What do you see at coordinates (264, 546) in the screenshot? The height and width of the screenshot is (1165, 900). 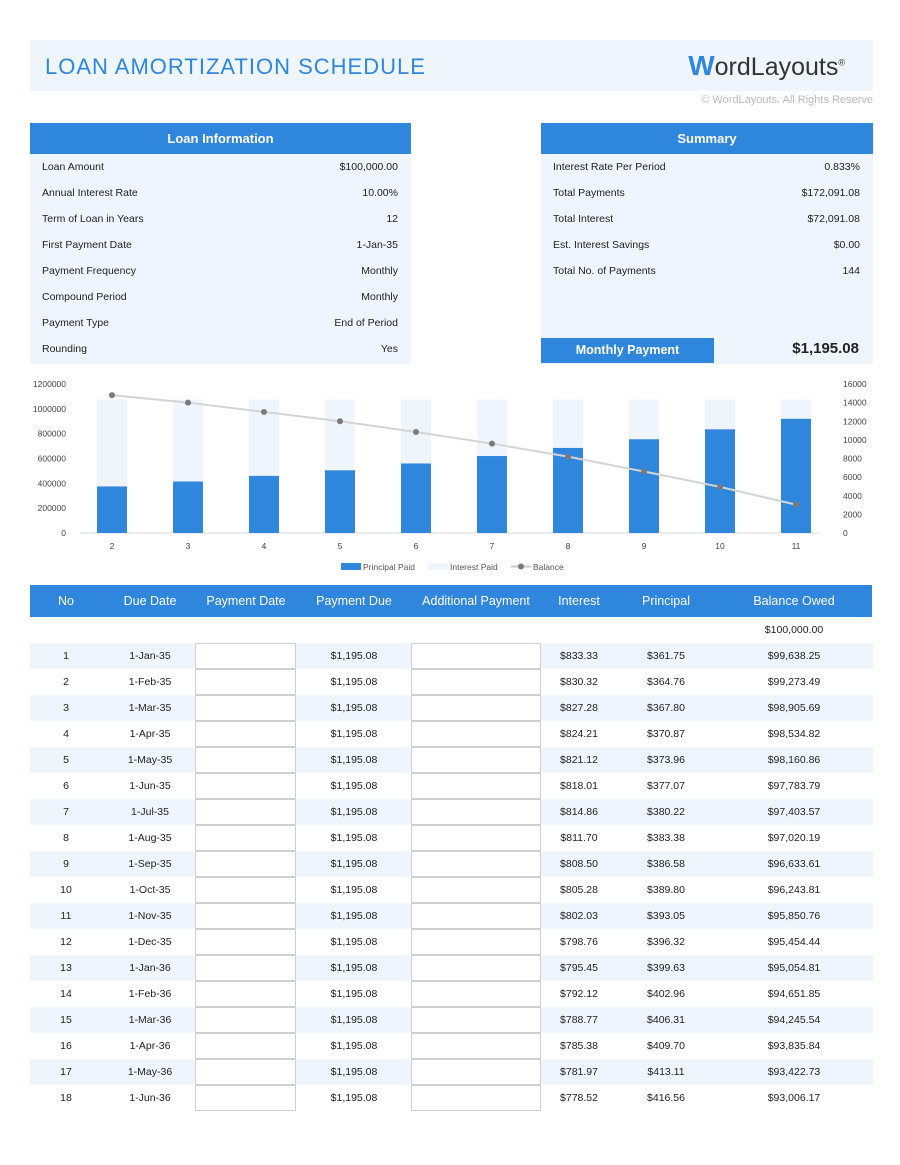 I see `x-tick-label: 4` at bounding box center [264, 546].